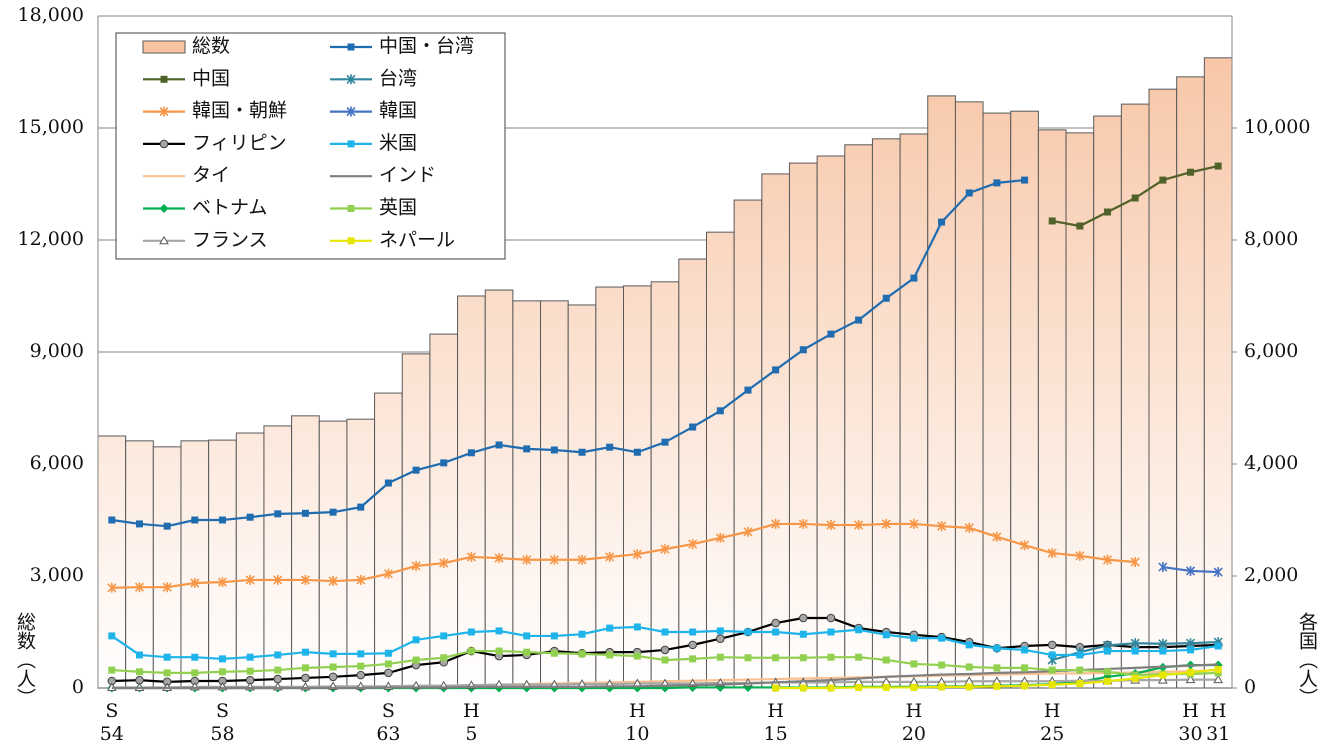 The image size is (1335, 749). What do you see at coordinates (417, 240) in the screenshot?
I see `legend-label: ネパール` at bounding box center [417, 240].